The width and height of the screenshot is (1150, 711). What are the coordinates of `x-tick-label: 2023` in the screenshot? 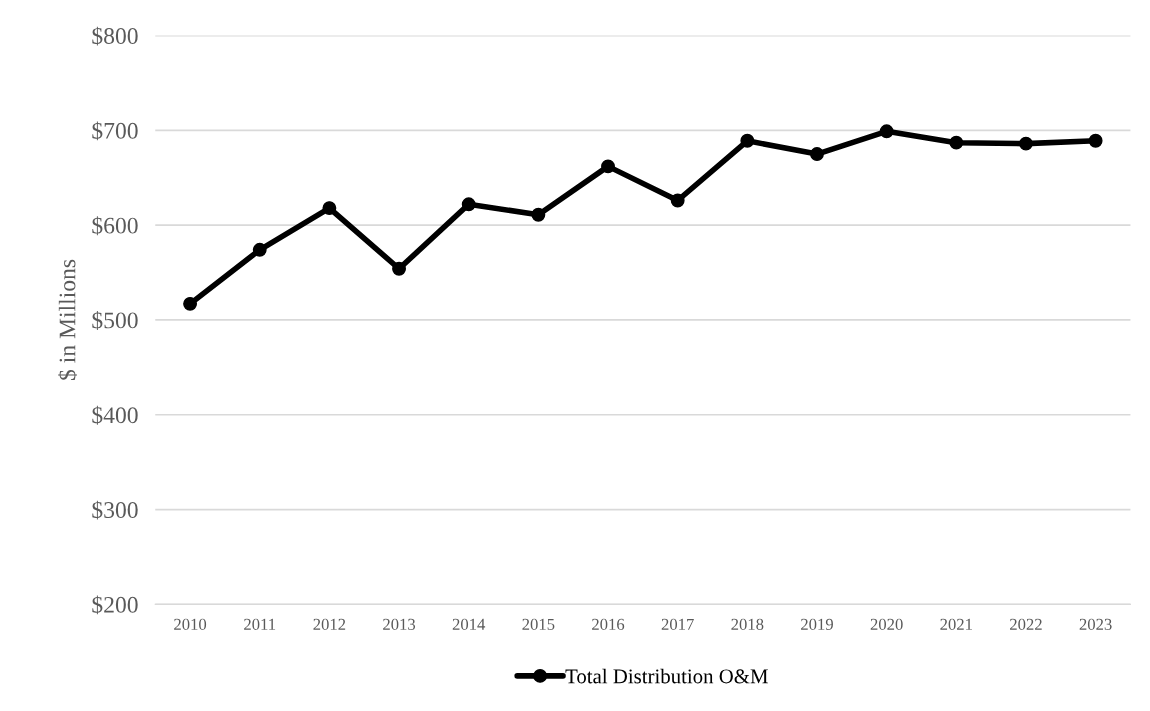 It's located at (1095, 624).